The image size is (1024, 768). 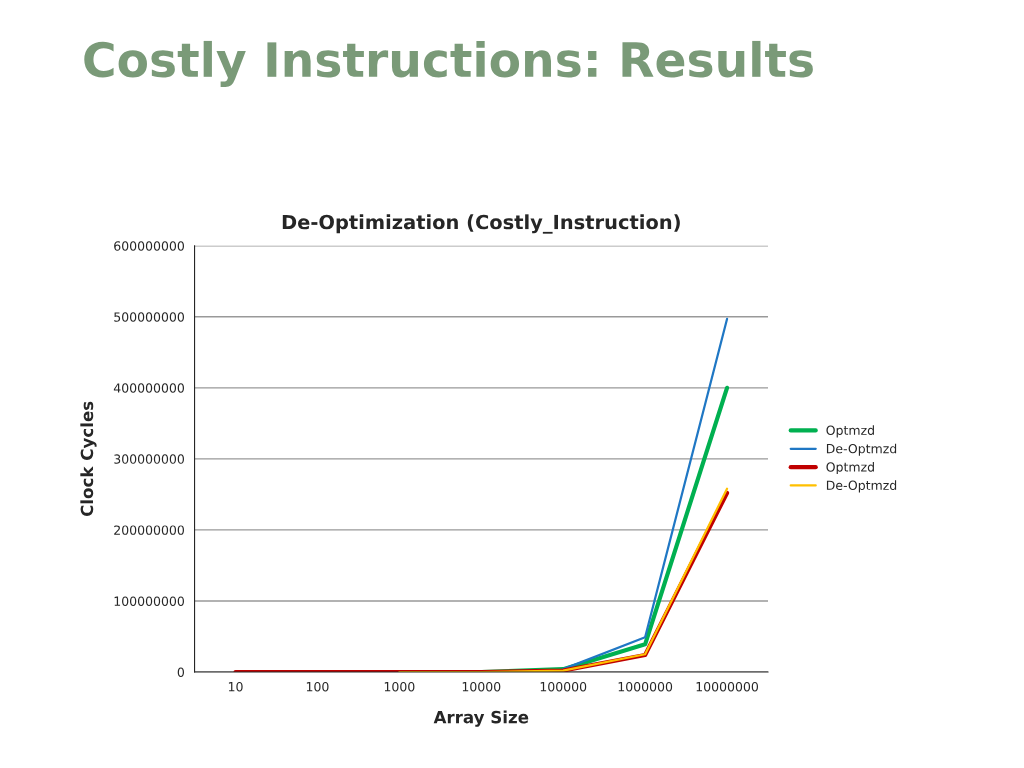 I want to click on x-axis-title: Array Size, so click(x=481, y=718).